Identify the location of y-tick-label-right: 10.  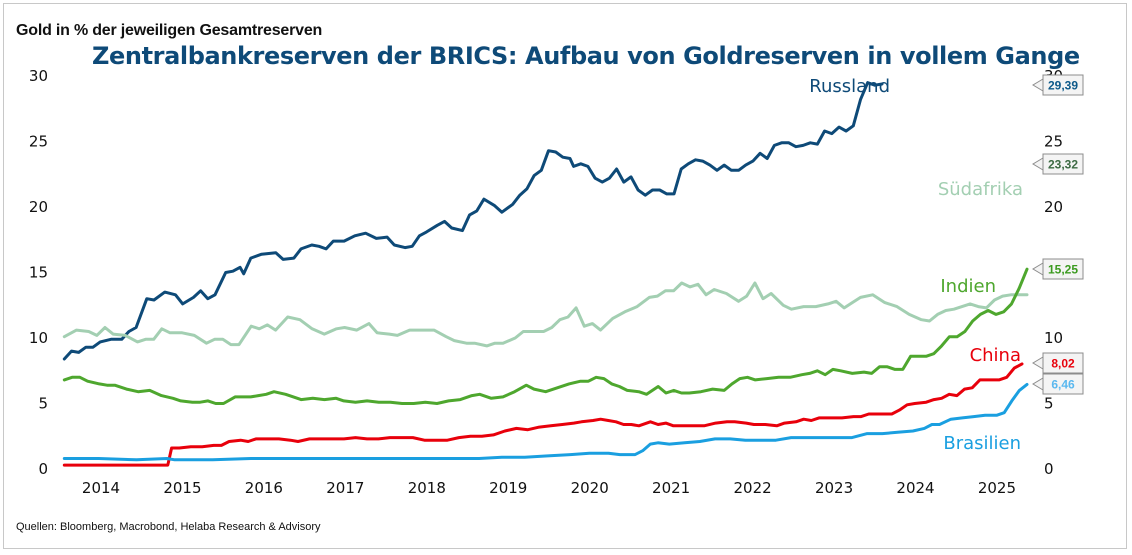
(1053, 338).